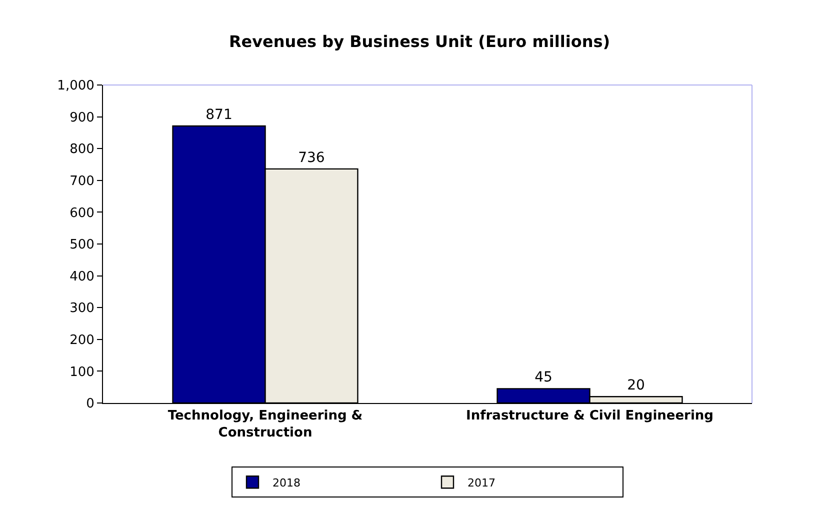 The height and width of the screenshot is (510, 839). I want to click on y-tick-label: 400, so click(82, 276).